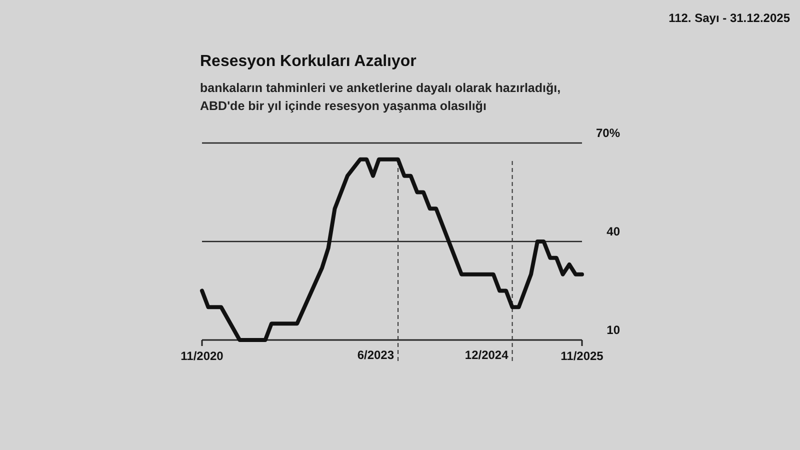 The width and height of the screenshot is (800, 450). I want to click on ref-line-label: 12/2024, so click(486, 355).